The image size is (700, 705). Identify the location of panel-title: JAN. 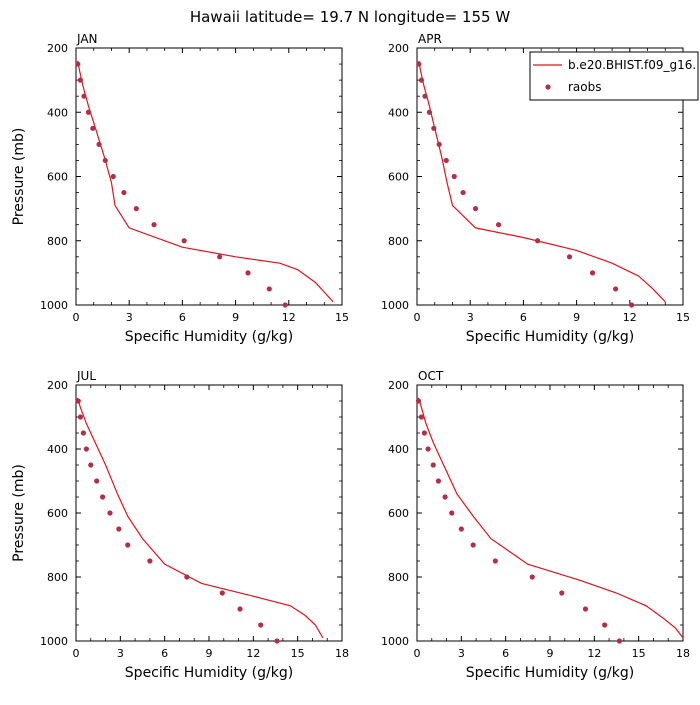
(87, 39).